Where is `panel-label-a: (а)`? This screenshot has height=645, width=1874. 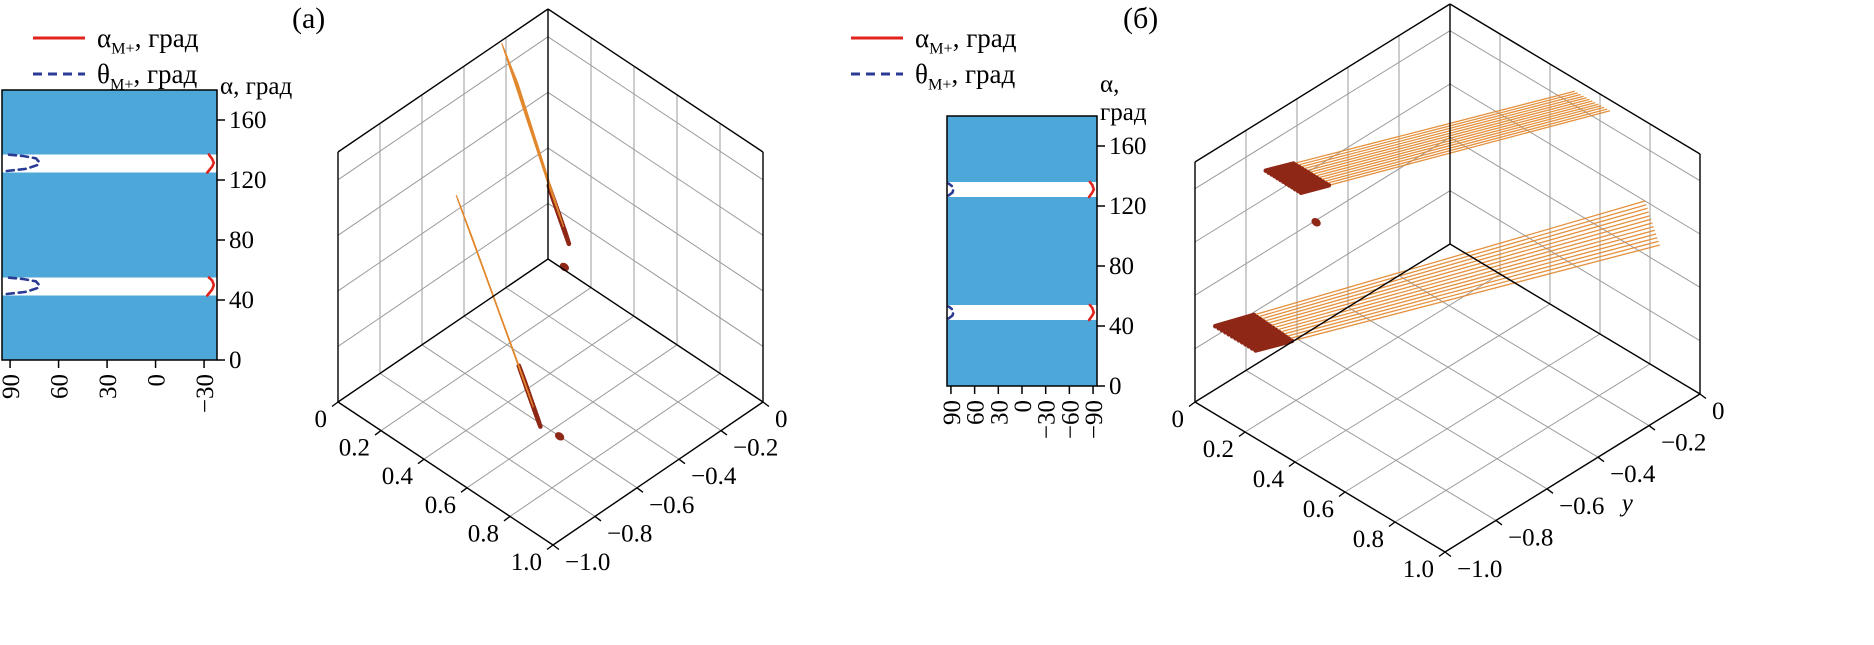
panel-label-a: (а) is located at coordinates (309, 18).